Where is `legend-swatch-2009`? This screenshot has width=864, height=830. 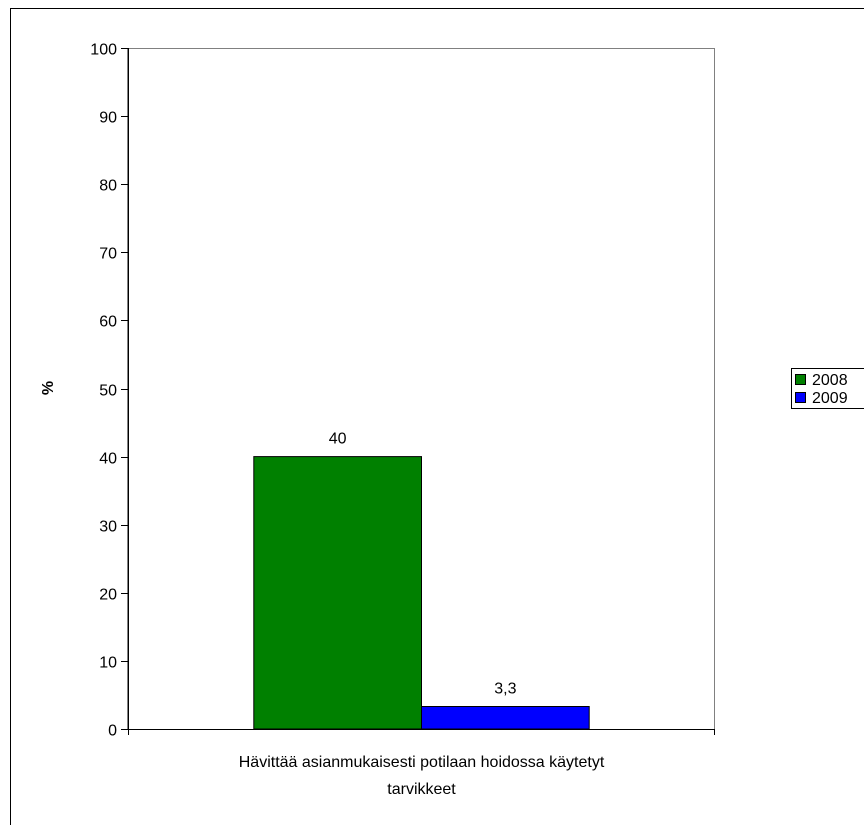 legend-swatch-2009 is located at coordinates (801, 398).